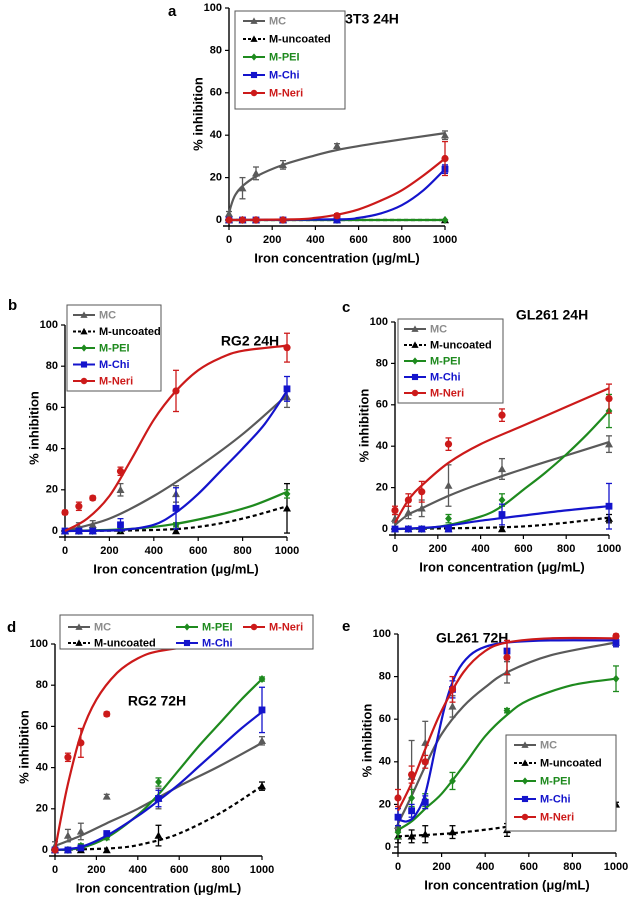 This screenshot has width=637, height=905. Describe the element at coordinates (216, 178) in the screenshot. I see `y-tick-label: 20` at that location.